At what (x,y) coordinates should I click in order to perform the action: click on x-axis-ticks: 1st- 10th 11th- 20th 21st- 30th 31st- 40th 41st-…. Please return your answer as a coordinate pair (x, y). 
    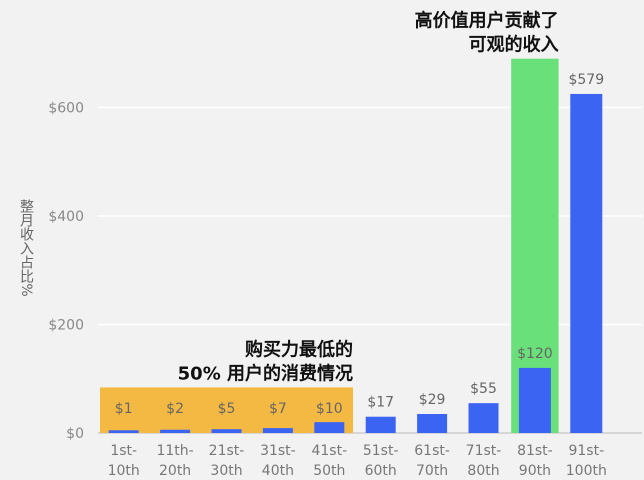
    Looking at the image, I should click on (357, 461).